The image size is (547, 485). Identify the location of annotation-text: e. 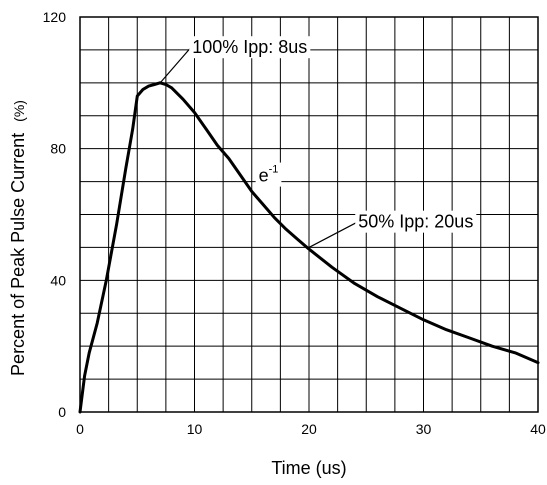
(264, 176).